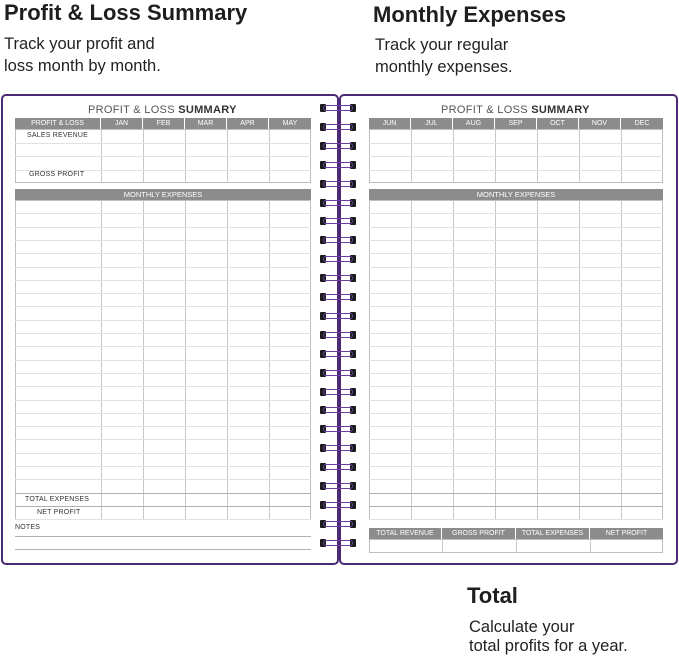 The image size is (679, 657). Describe the element at coordinates (470, 14) in the screenshot. I see `me-feature-title: Monthly Expenses` at that location.